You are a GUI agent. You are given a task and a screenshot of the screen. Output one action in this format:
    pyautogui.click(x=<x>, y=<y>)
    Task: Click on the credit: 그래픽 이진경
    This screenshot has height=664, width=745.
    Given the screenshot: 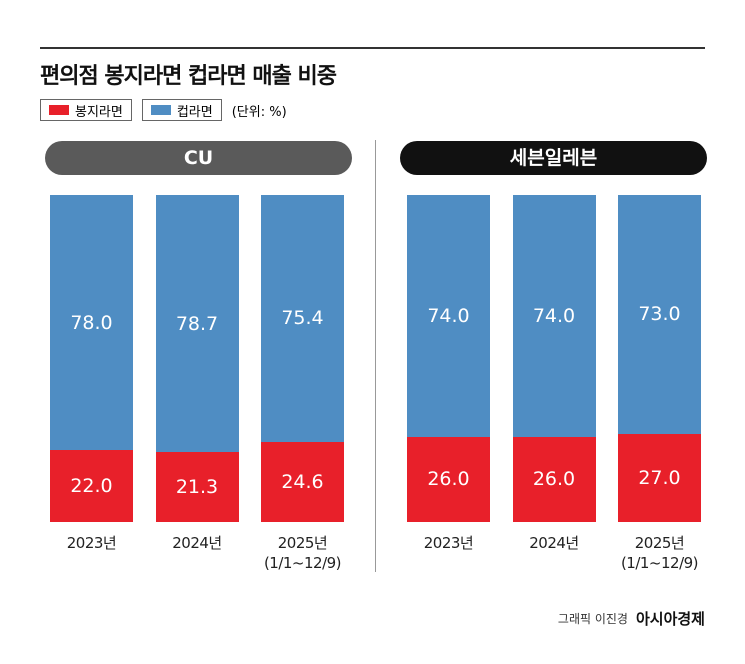 What is the action you would take?
    pyautogui.click(x=592, y=619)
    